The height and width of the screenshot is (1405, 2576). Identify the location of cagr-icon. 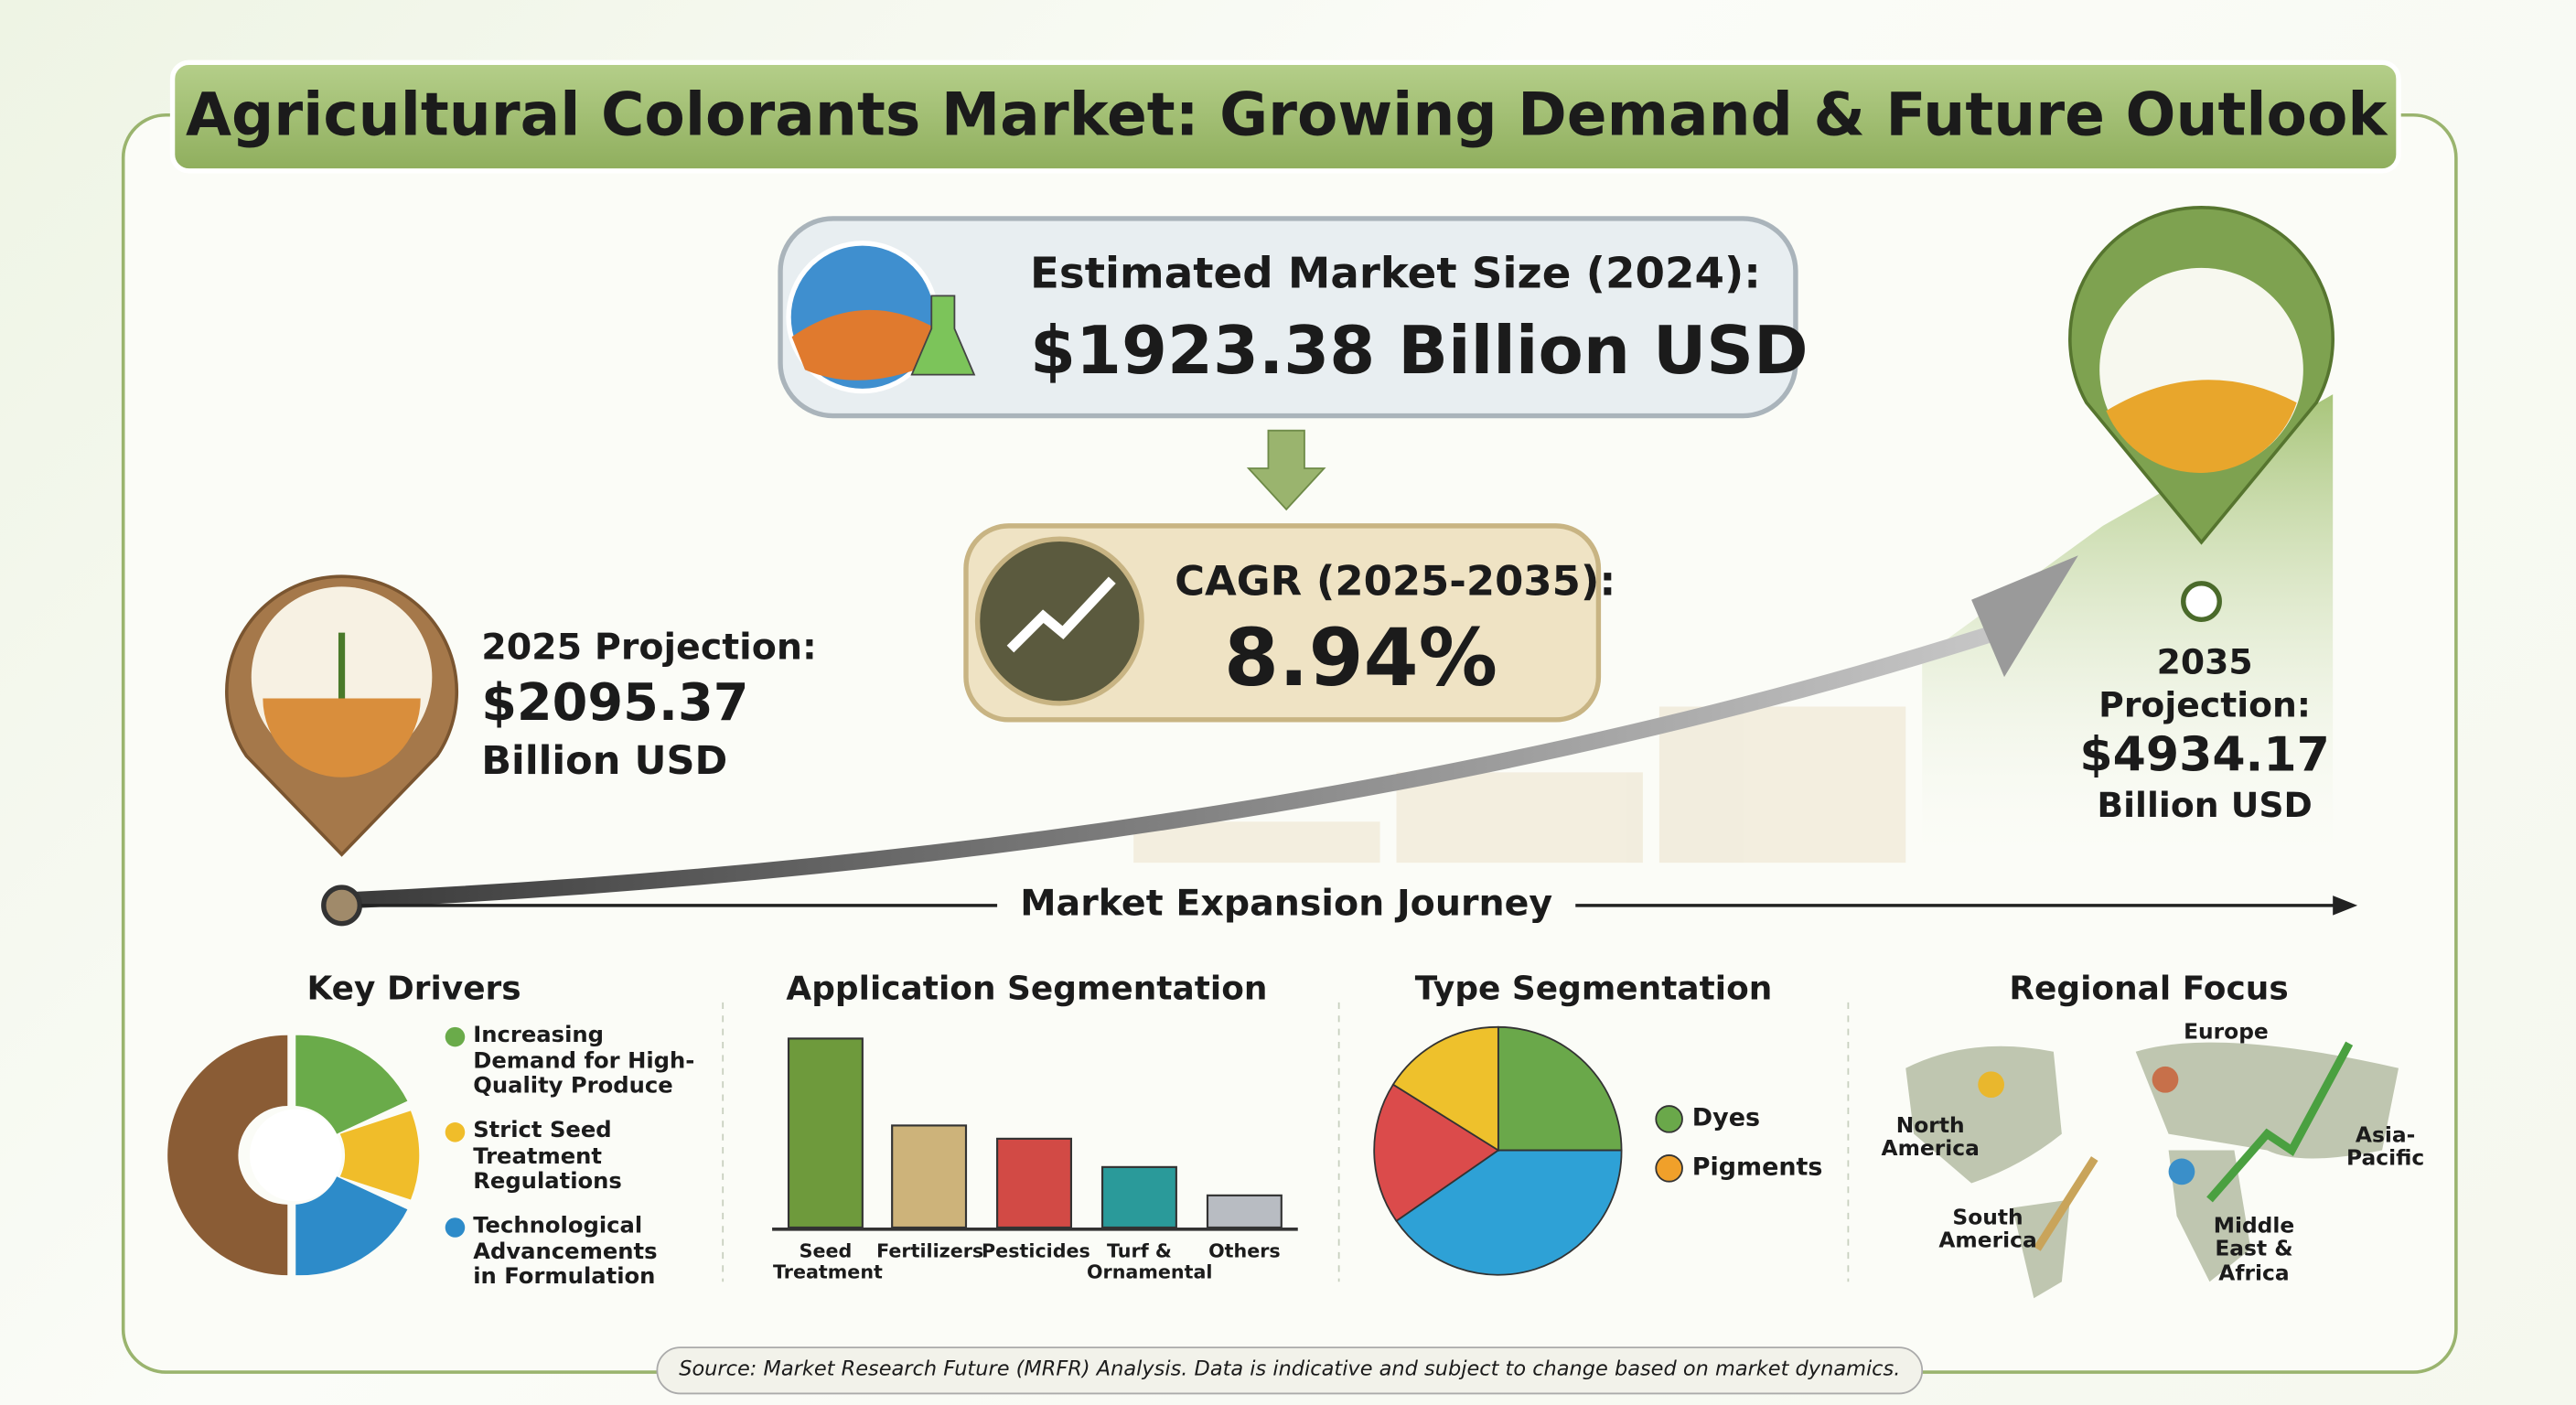
(1059, 621).